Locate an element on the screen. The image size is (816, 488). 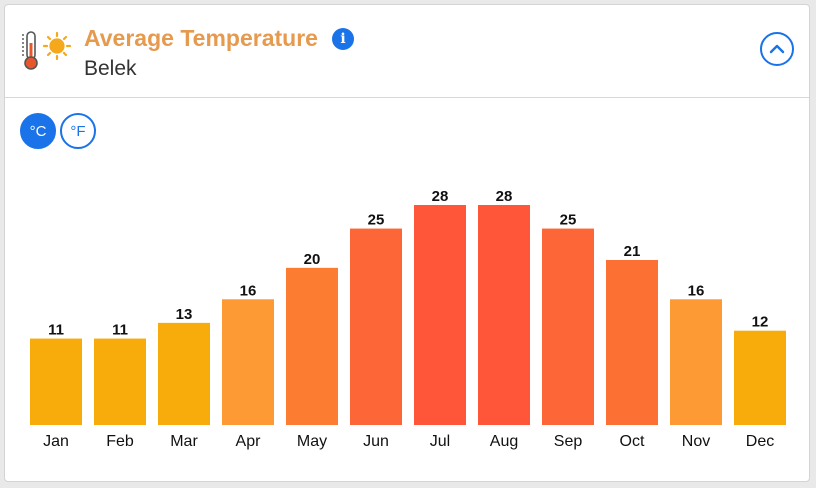
bar-nov is located at coordinates (696, 362).